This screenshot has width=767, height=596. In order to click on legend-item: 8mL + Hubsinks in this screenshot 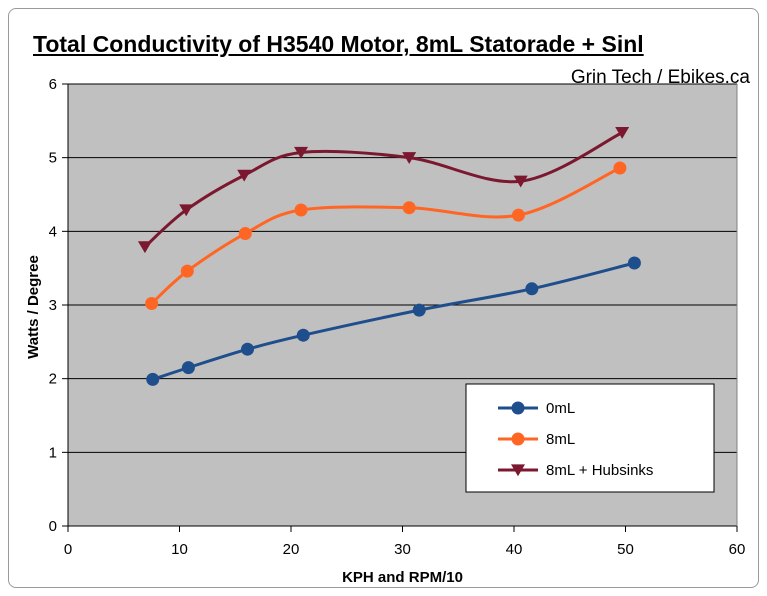, I will do `click(575, 470)`.